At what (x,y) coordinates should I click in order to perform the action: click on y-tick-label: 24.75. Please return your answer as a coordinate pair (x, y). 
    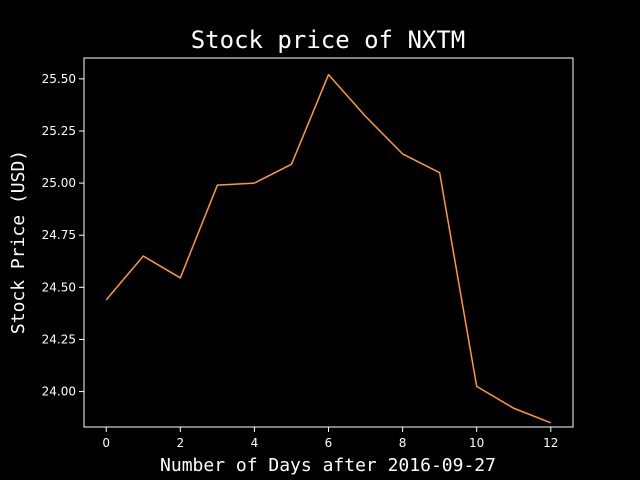
    Looking at the image, I should click on (59, 235).